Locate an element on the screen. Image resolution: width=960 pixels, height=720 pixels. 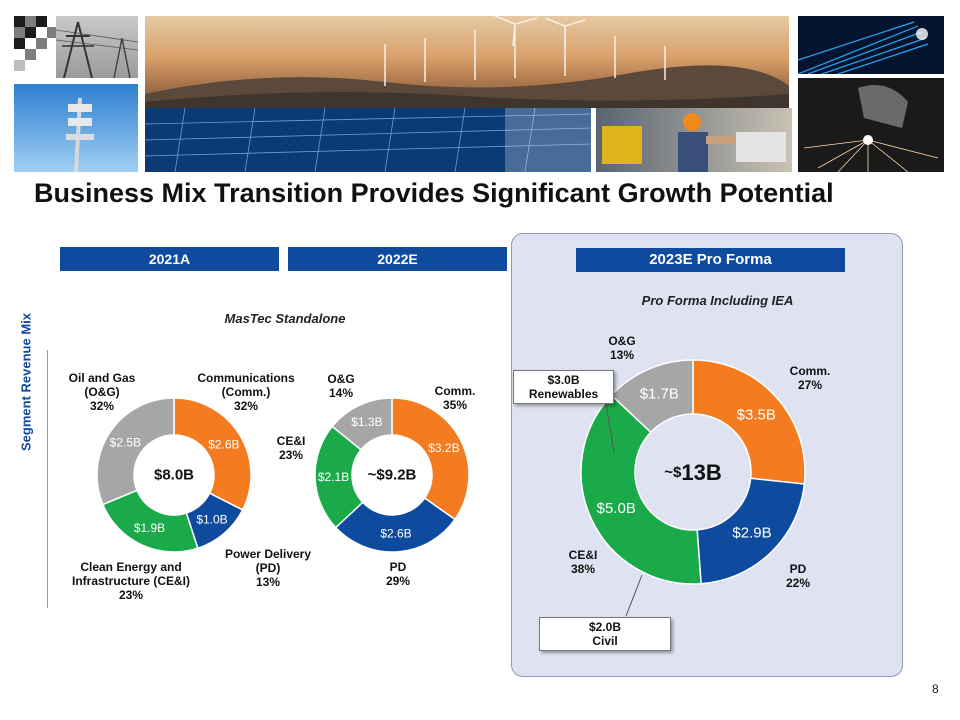
label-2021-og: Oil and Gas (O&G) 32% is located at coordinates (102, 392).